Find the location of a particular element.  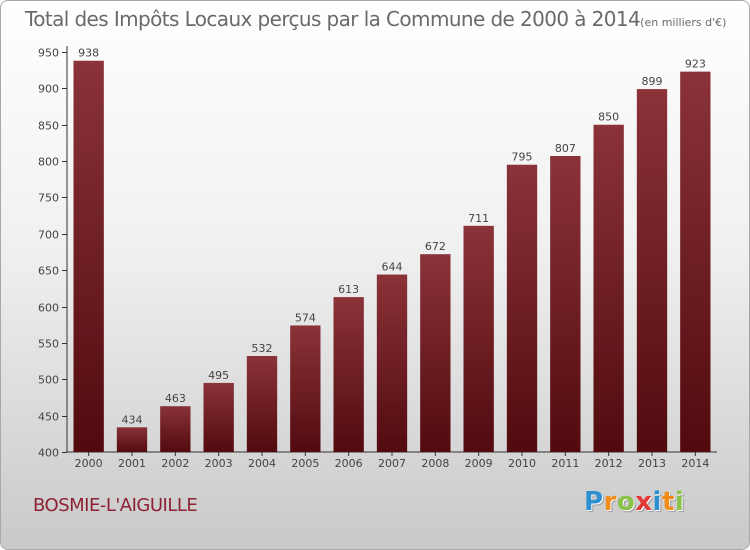

bar-value-label: 672 is located at coordinates (435, 246).